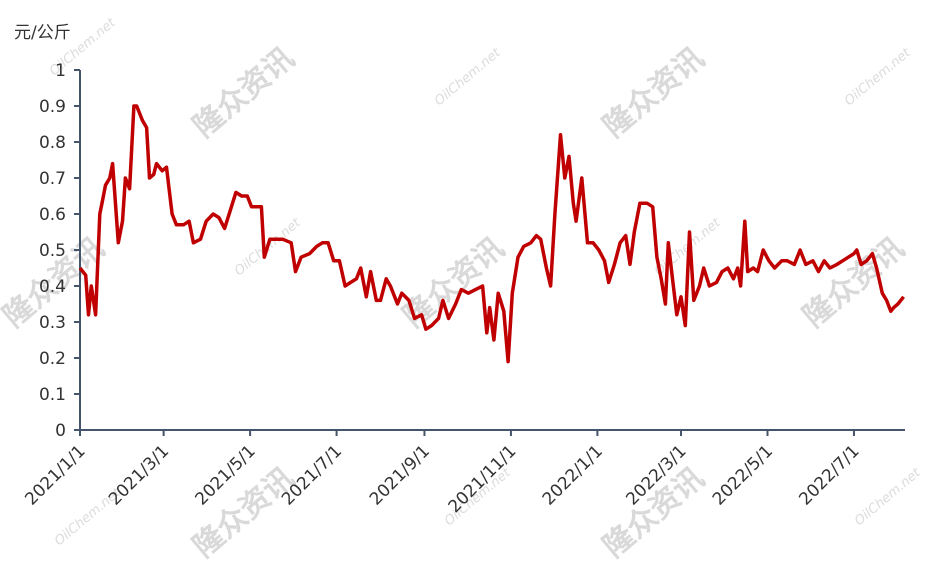 Image resolution: width=940 pixels, height=563 pixels. Describe the element at coordinates (55, 475) in the screenshot. I see `x-tick-label: 2021/1/1` at that location.